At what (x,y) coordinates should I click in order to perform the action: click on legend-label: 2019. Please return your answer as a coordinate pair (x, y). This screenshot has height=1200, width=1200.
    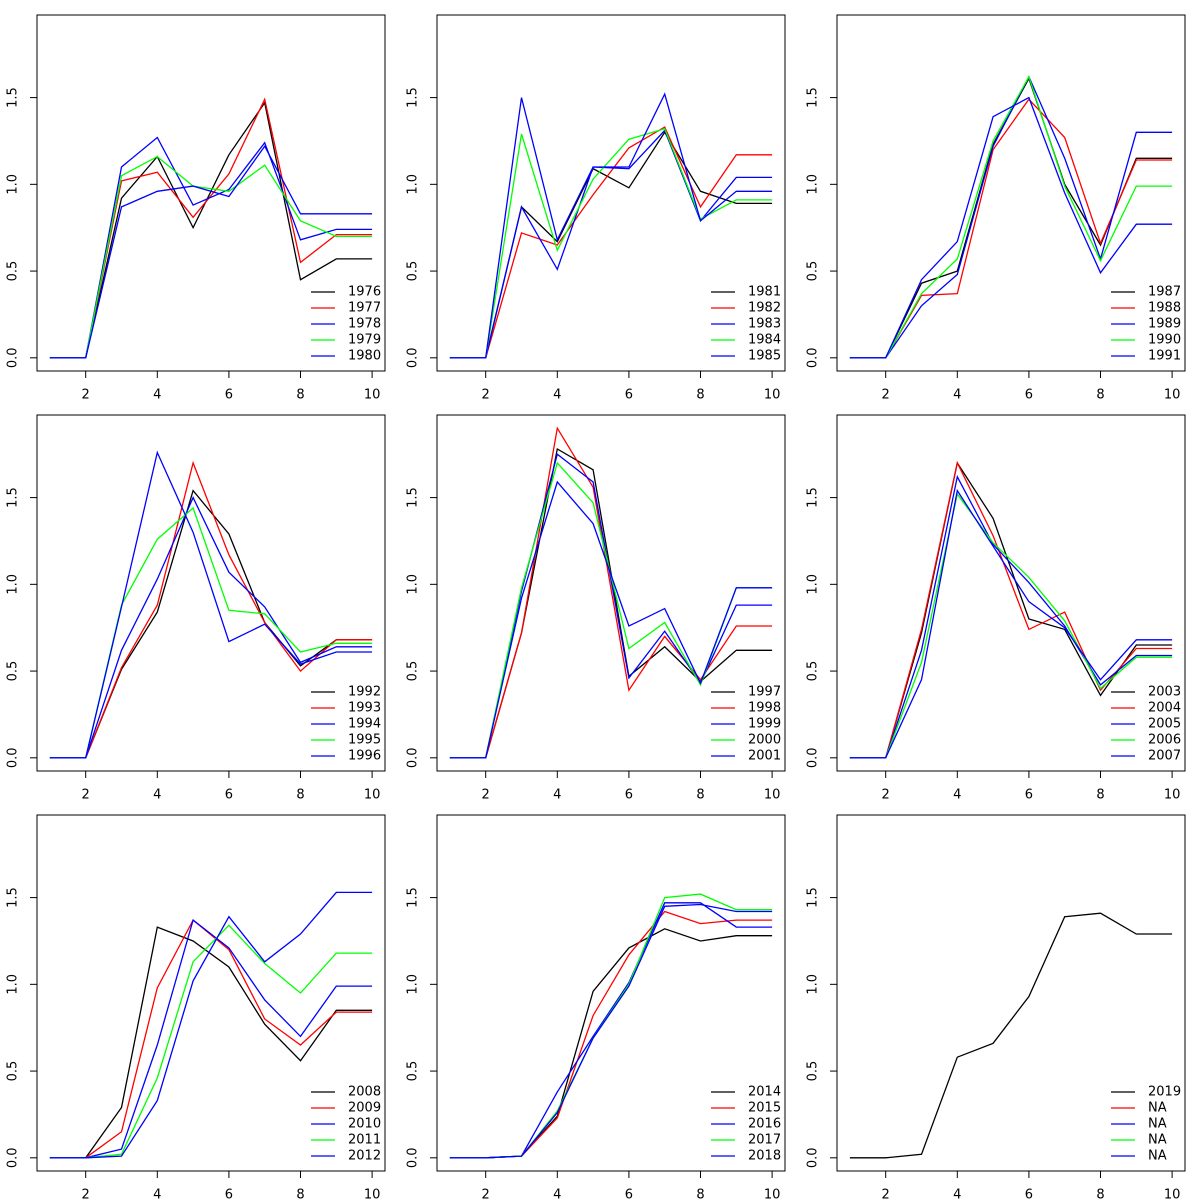
    Looking at the image, I should click on (1164, 1092).